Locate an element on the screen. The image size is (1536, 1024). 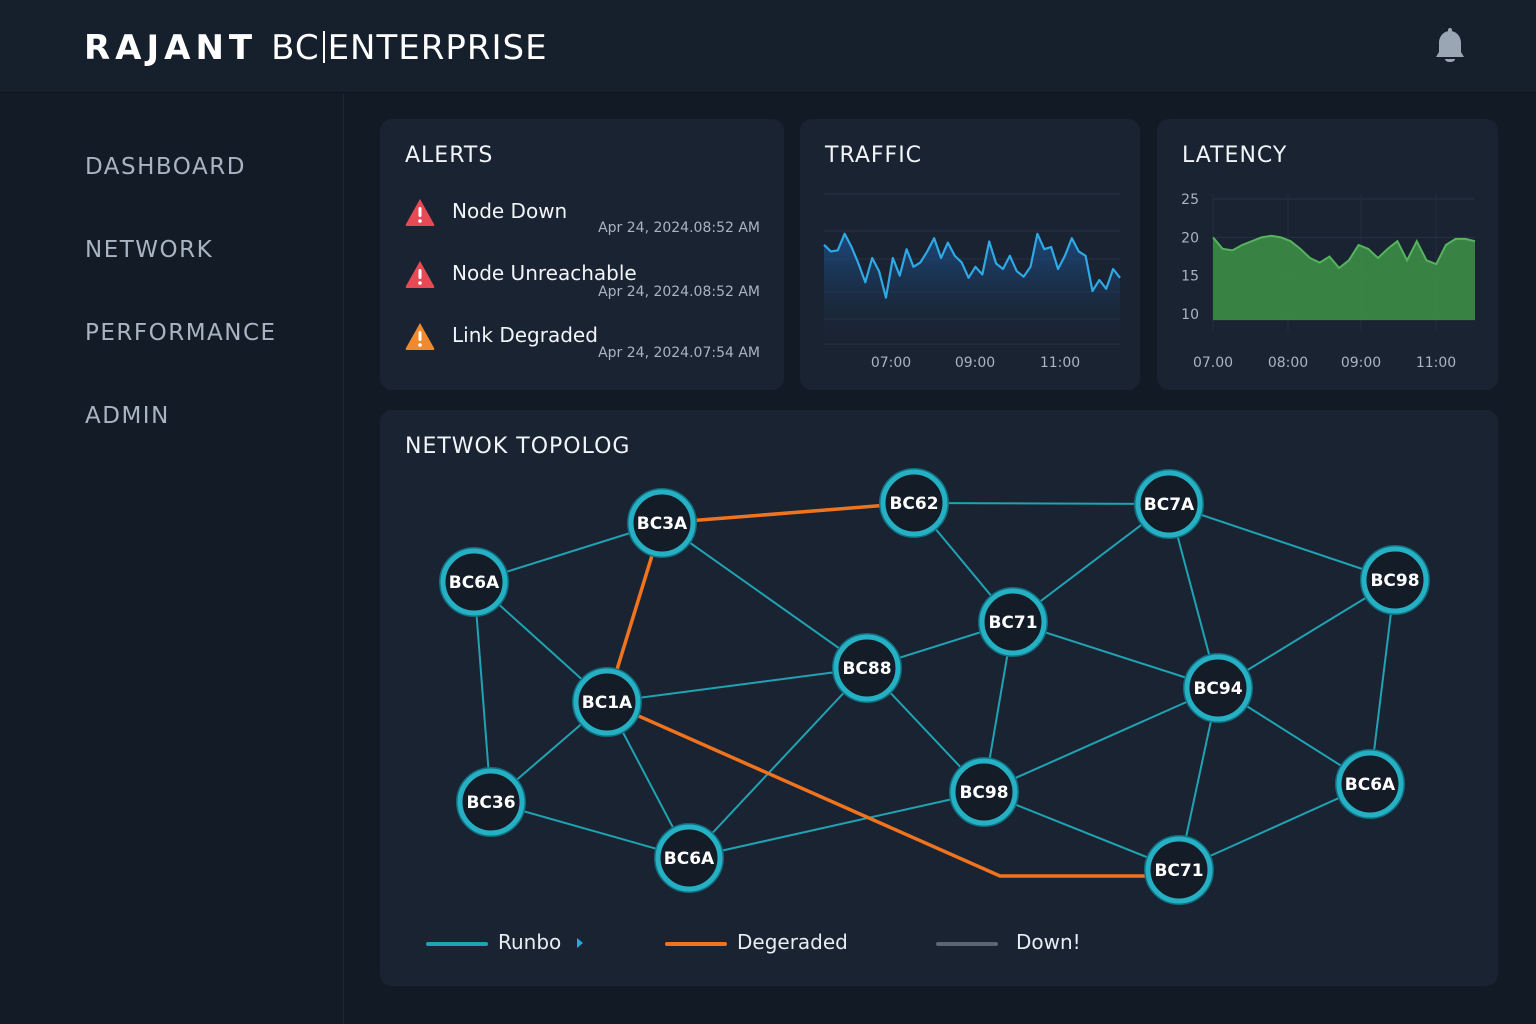
node-bc94: BC94 is located at coordinates (1218, 688).